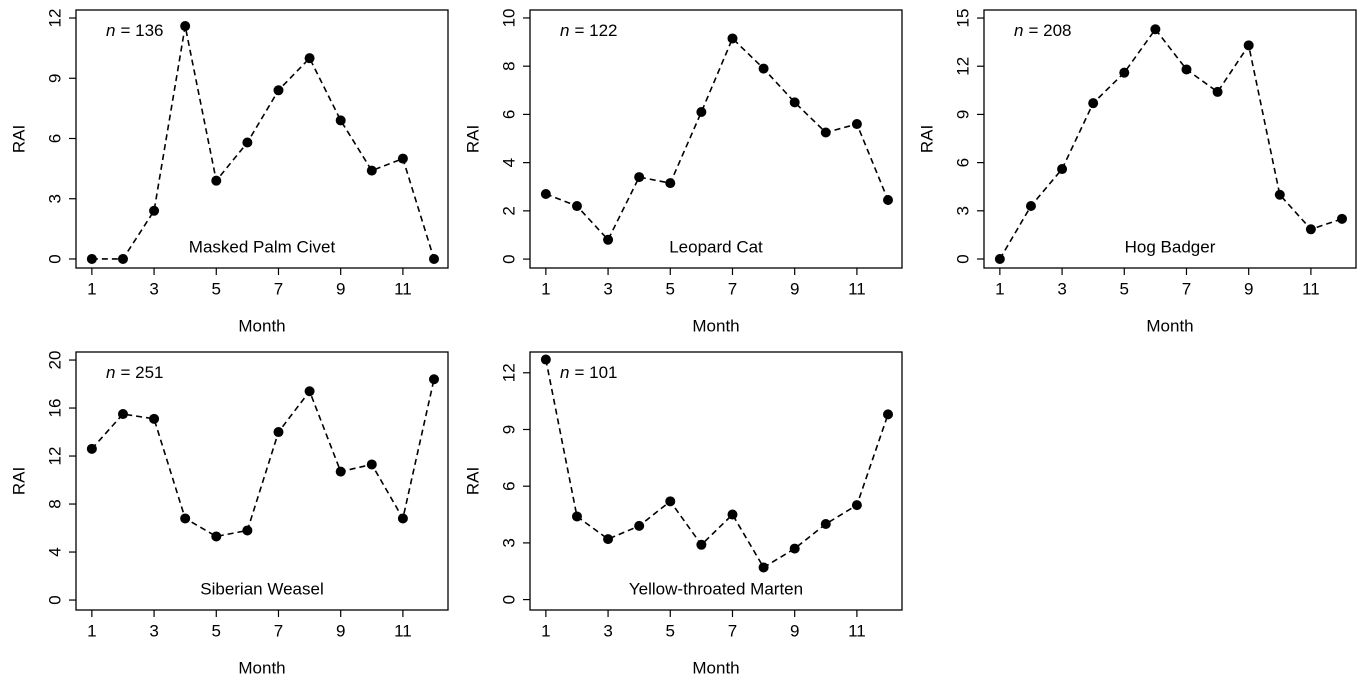  I want to click on y-tick-label: 9, so click(962, 114).